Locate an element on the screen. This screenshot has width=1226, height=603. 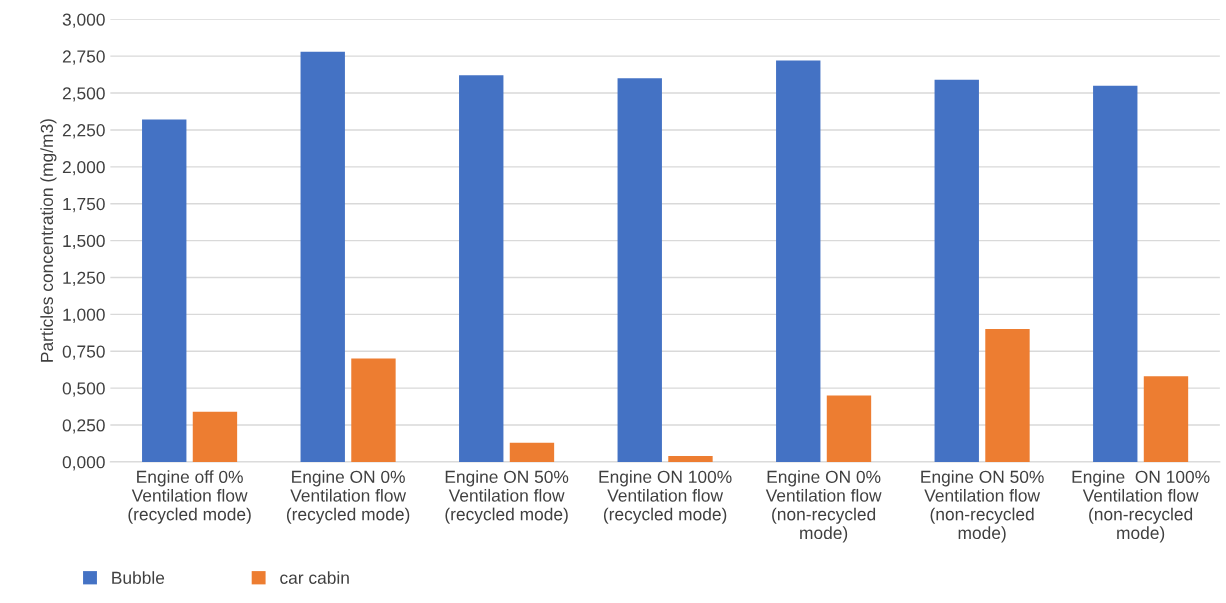
legend-label: car cabin is located at coordinates (314, 577).